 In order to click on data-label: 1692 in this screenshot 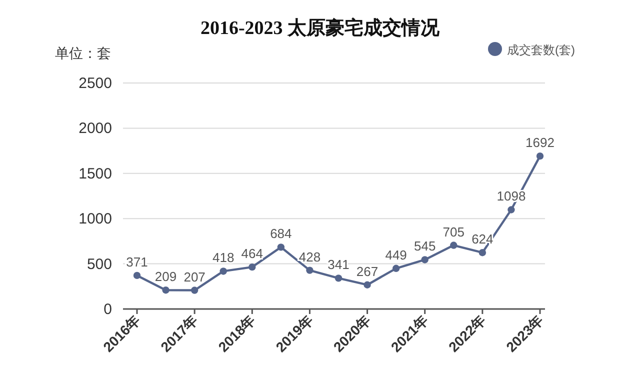, I will do `click(540, 142)`.